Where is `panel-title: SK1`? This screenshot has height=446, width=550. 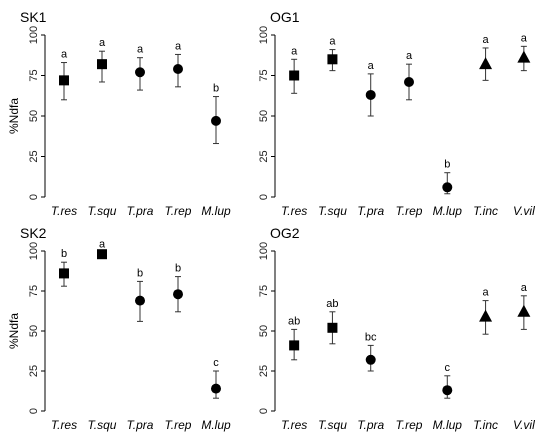 panel-title: SK1 is located at coordinates (33, 17).